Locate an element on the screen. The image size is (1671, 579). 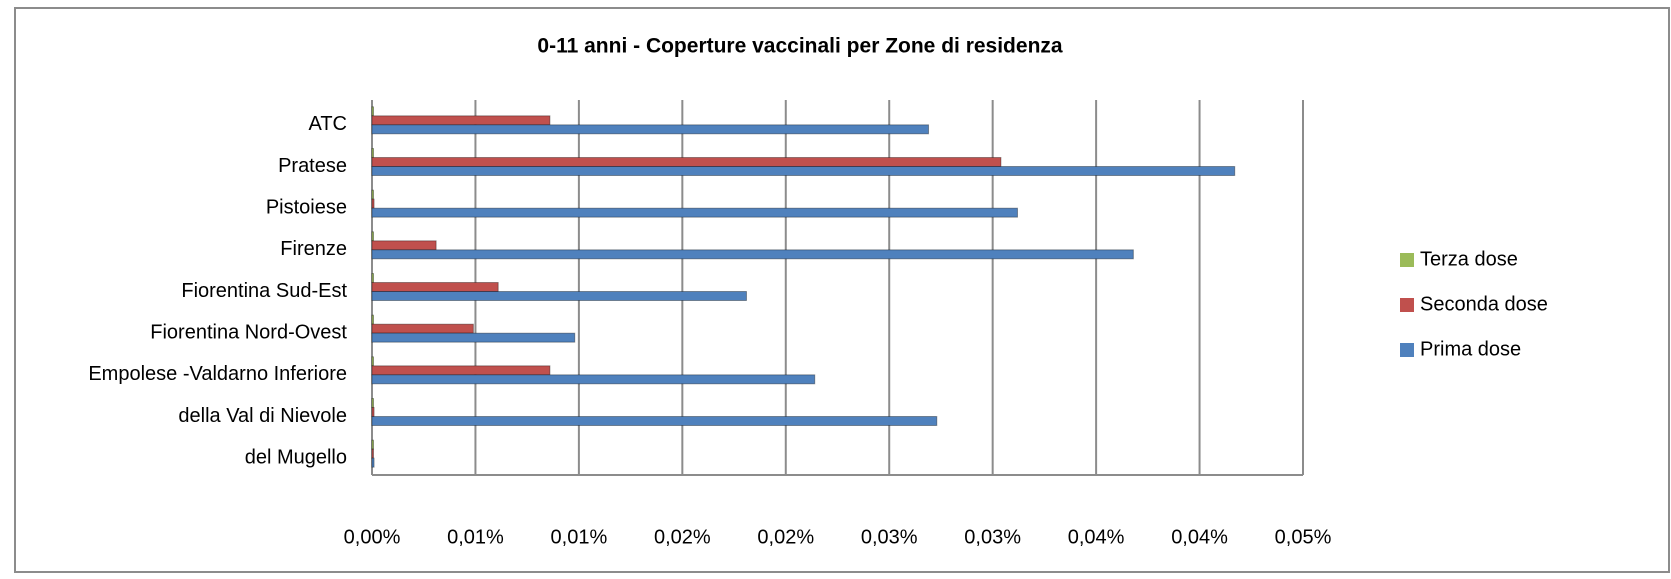
y-tick-label: Pistoiese is located at coordinates (306, 207).